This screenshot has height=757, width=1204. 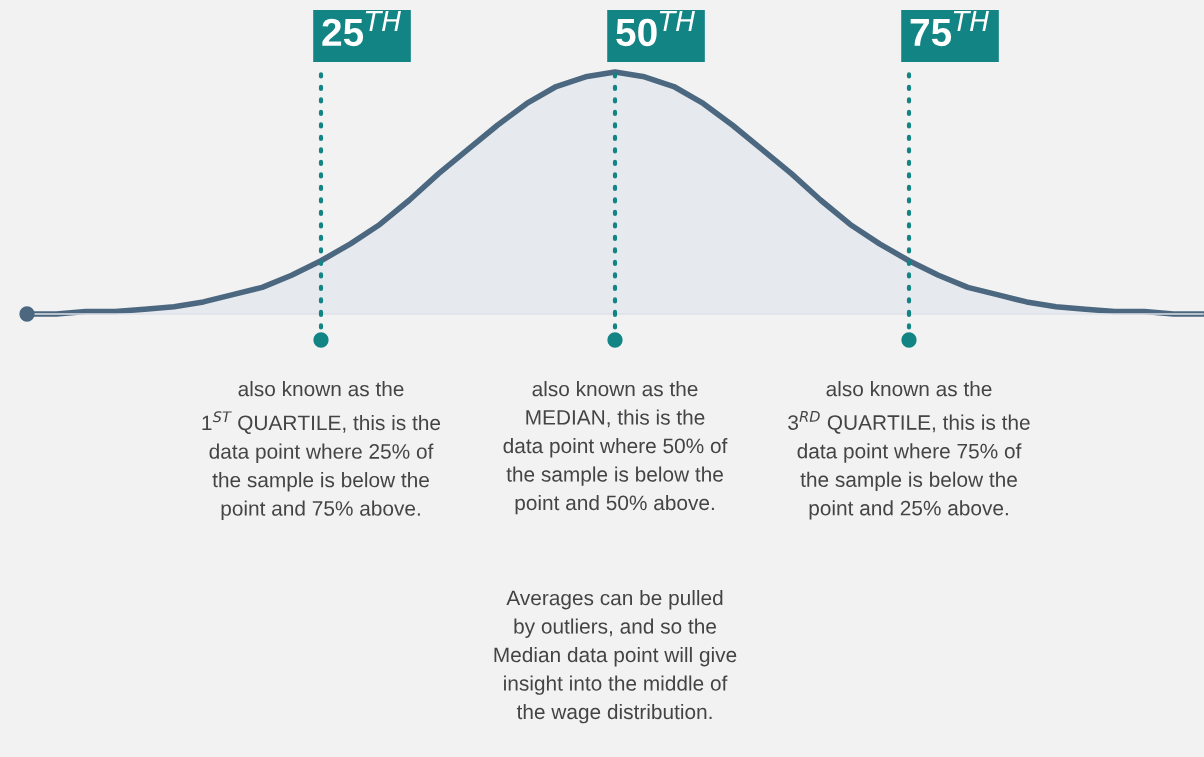 I want to click on text: Averages can be pulled by outliers, and so the Median data point will give insight into the middle of the wage distribution., so click(x=615, y=657).